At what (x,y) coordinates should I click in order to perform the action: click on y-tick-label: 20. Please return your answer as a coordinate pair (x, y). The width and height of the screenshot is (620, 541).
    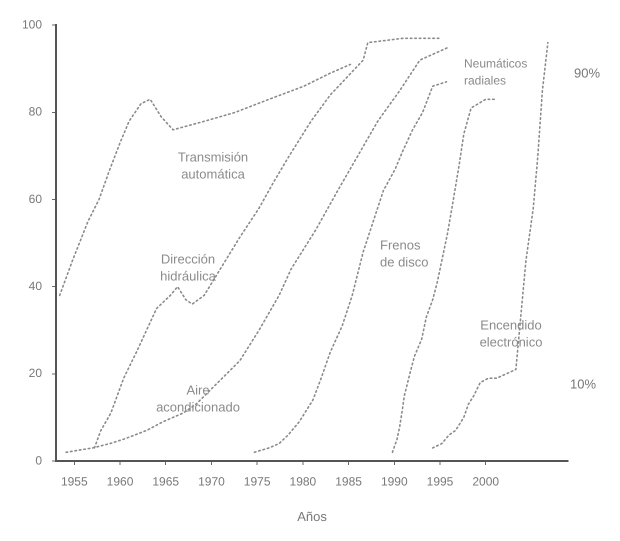
    Looking at the image, I should click on (35, 373).